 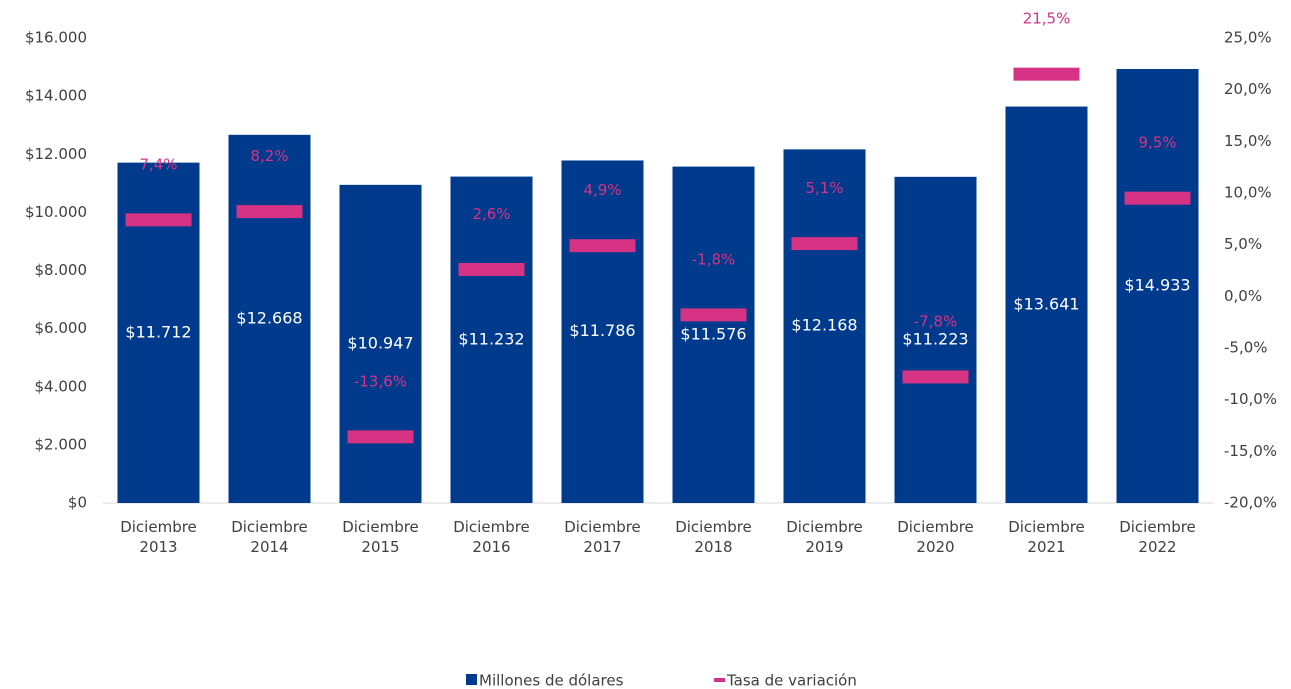 What do you see at coordinates (1157, 143) in the screenshot?
I see `rate-label: 9,5%` at bounding box center [1157, 143].